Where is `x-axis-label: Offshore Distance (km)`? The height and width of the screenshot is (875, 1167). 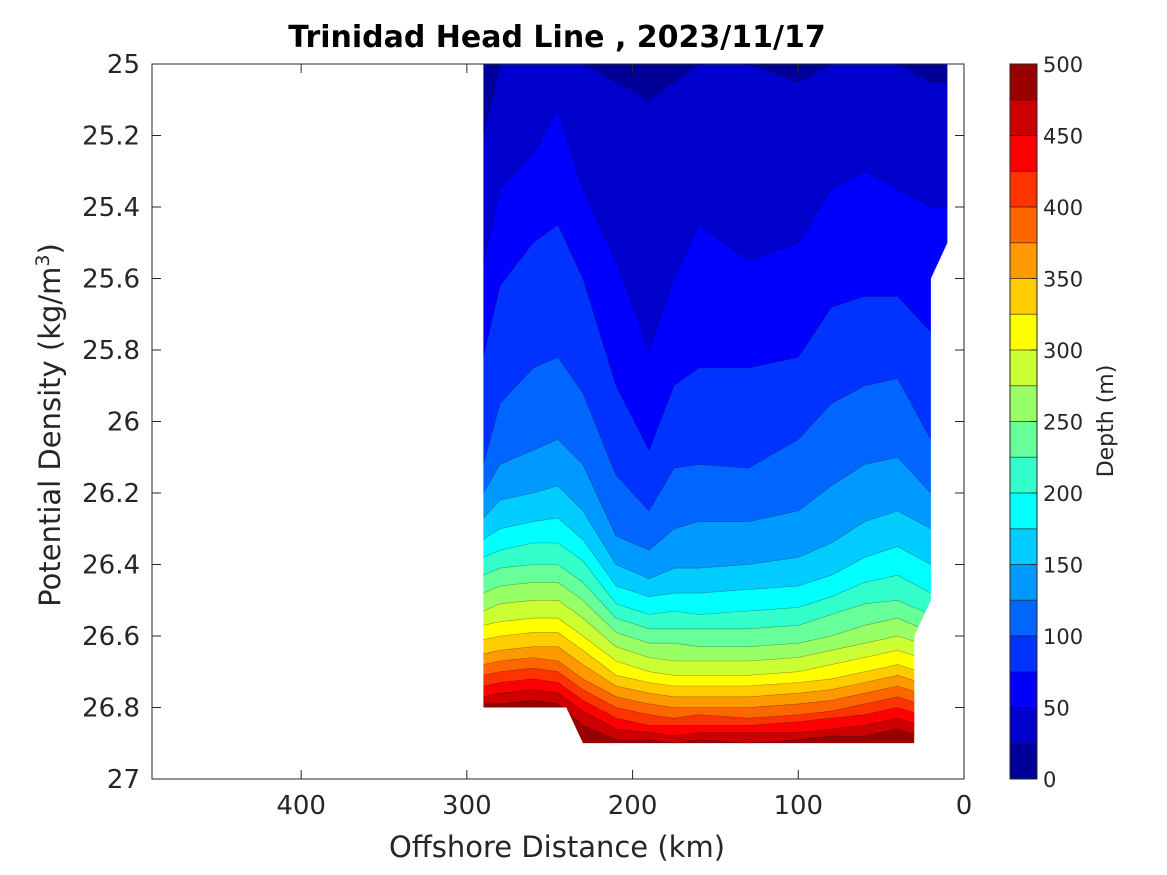 x-axis-label: Offshore Distance (km) is located at coordinates (557, 847).